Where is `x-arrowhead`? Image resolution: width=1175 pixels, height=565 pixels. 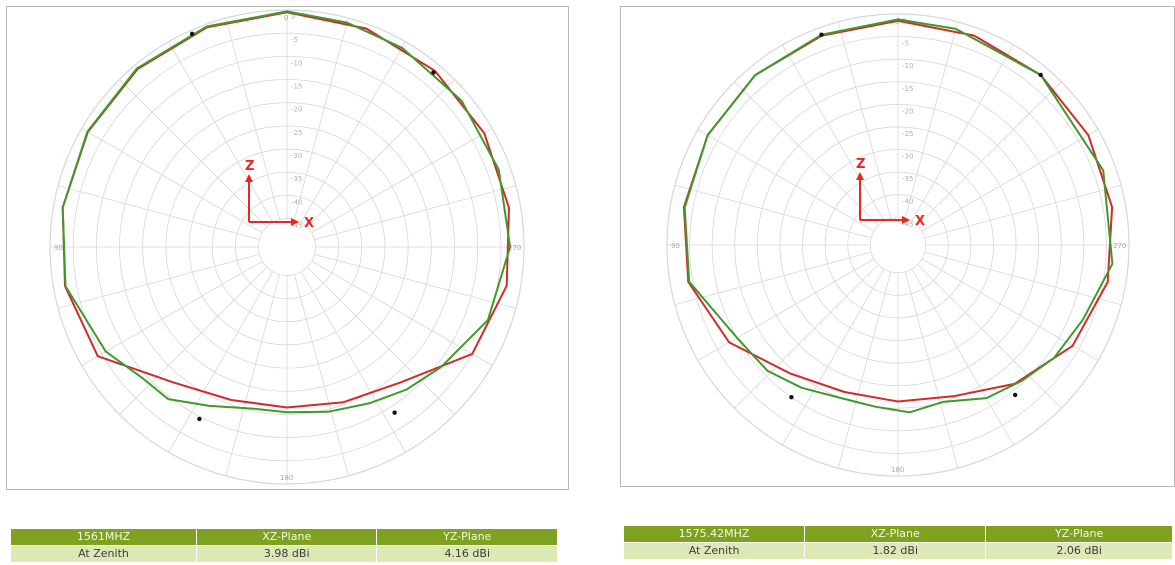
x-arrowhead is located at coordinates (295, 222).